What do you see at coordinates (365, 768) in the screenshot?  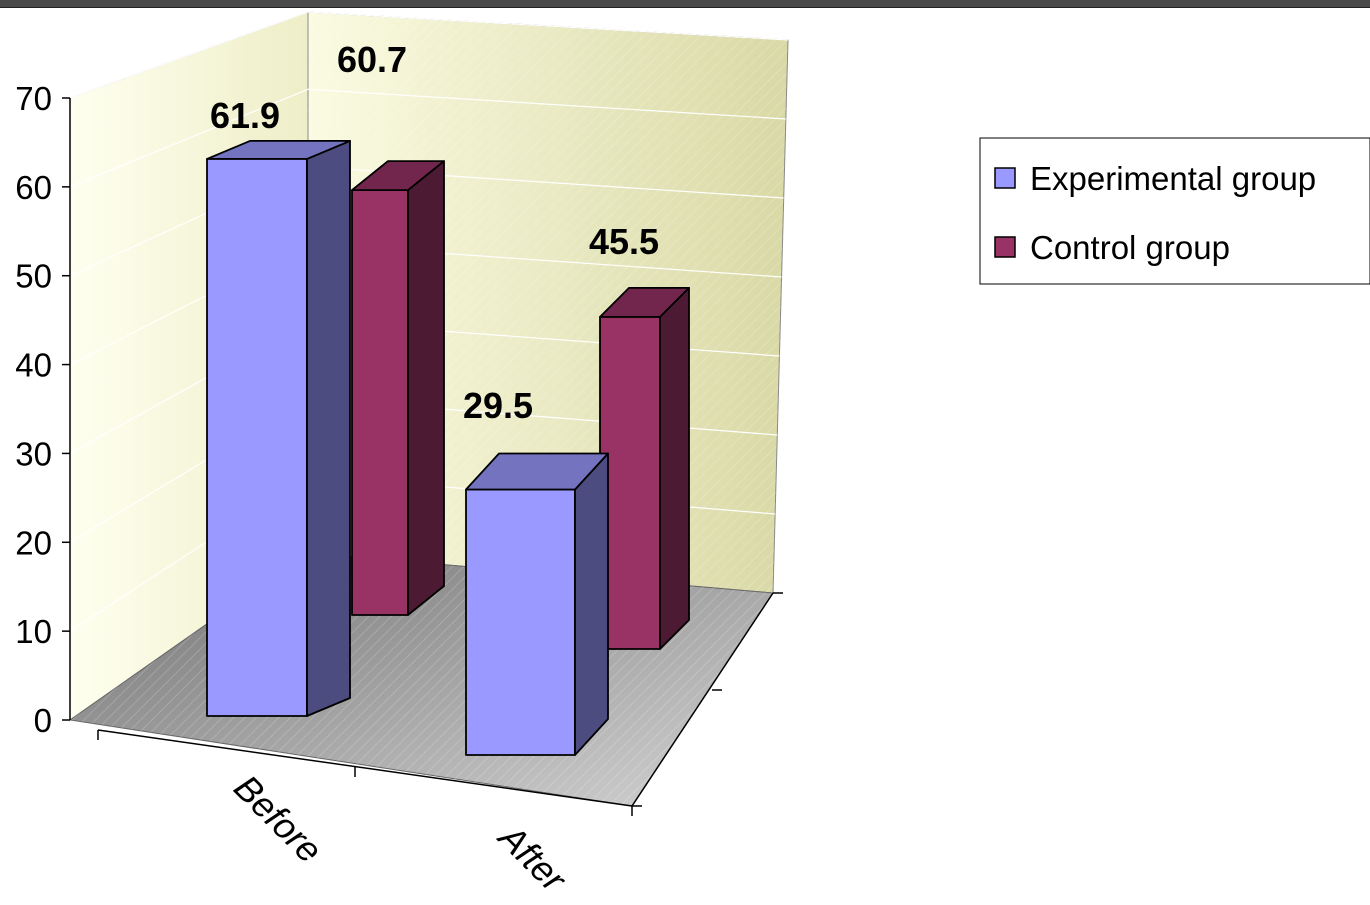 I see `x-axis-line` at bounding box center [365, 768].